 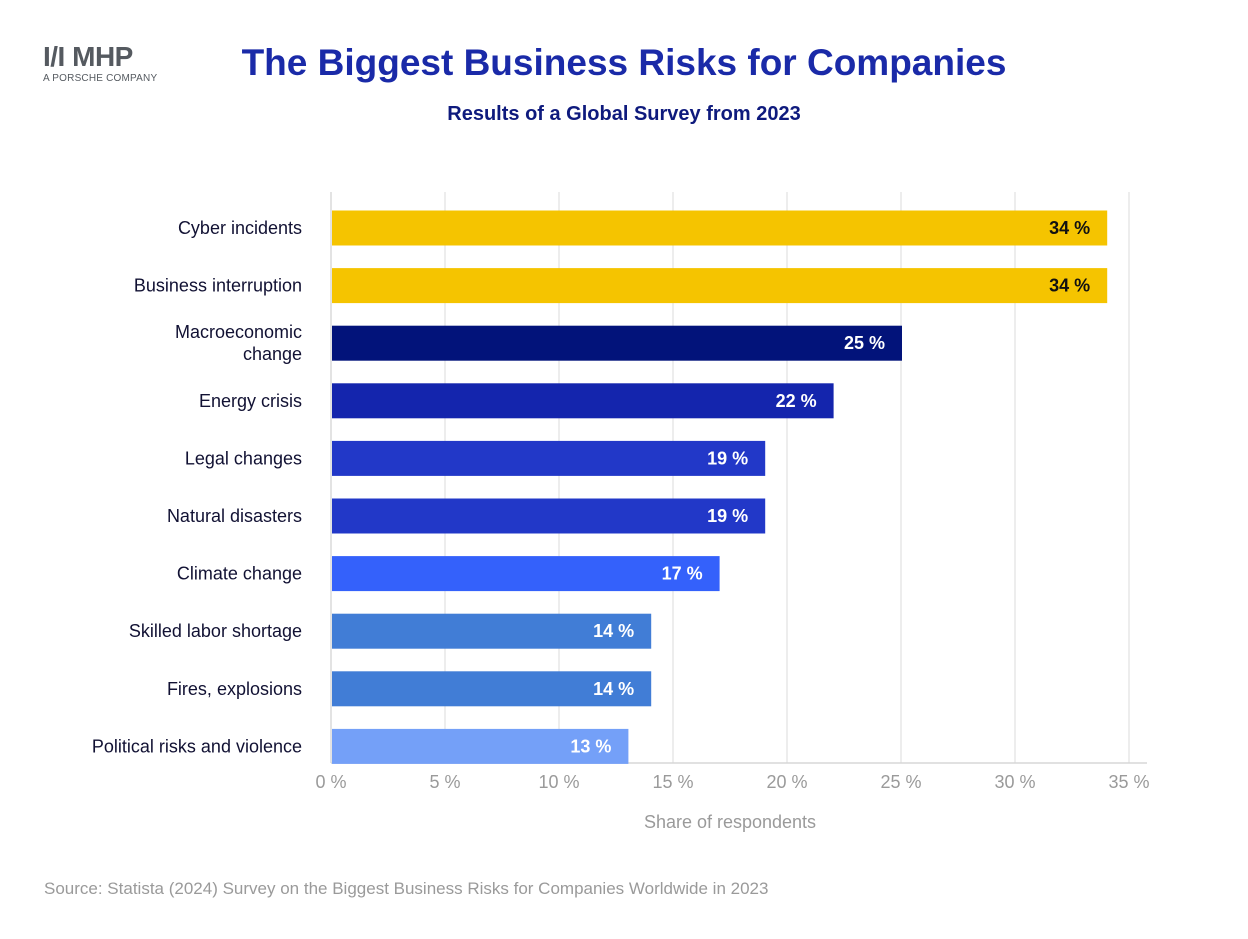 What do you see at coordinates (243, 458) in the screenshot?
I see `category-label: Legal changes` at bounding box center [243, 458].